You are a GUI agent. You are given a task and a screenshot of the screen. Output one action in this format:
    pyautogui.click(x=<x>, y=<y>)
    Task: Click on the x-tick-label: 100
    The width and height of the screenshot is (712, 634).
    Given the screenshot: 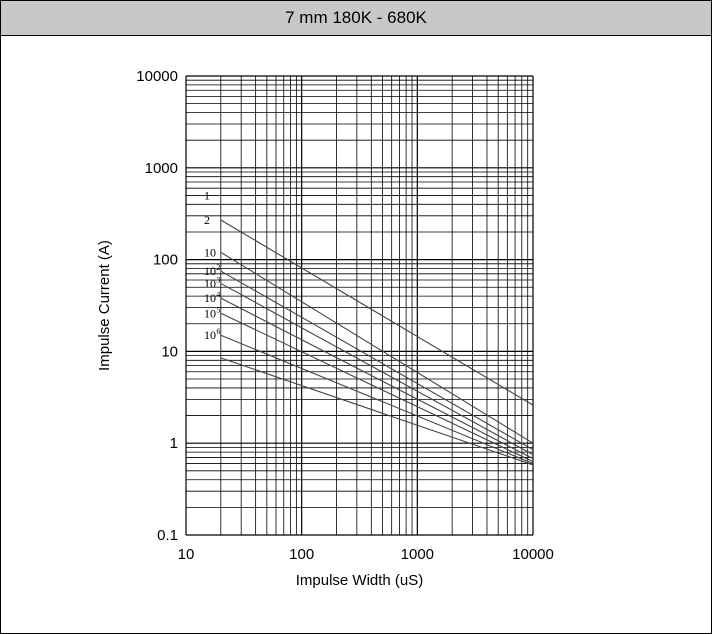 What is the action you would take?
    pyautogui.click(x=301, y=554)
    